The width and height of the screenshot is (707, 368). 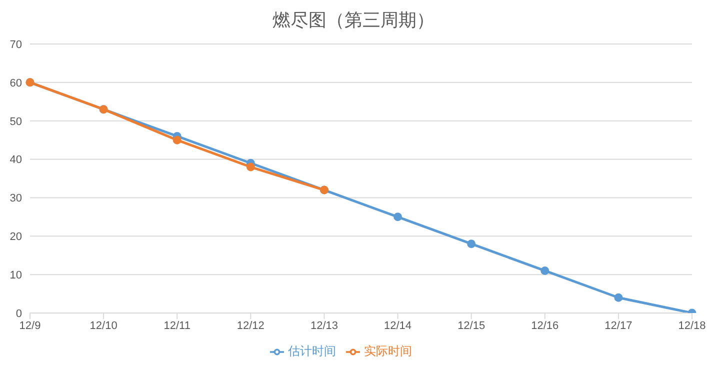 What do you see at coordinates (19, 314) in the screenshot?
I see `y-tick-label: 0` at bounding box center [19, 314].